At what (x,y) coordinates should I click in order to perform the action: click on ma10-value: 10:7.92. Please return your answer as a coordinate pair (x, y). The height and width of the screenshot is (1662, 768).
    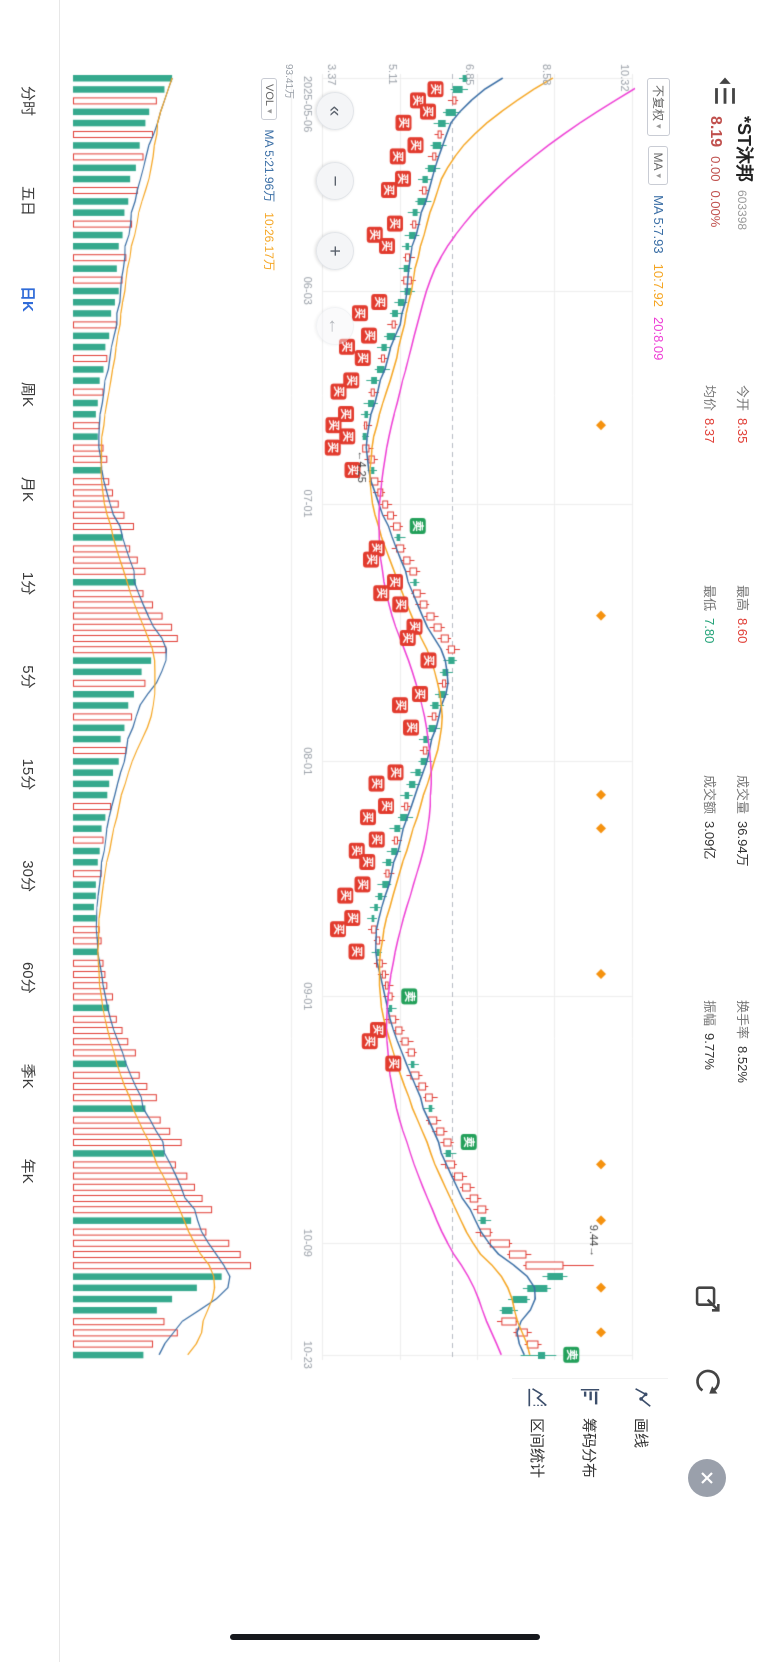
    Looking at the image, I should click on (658, 285).